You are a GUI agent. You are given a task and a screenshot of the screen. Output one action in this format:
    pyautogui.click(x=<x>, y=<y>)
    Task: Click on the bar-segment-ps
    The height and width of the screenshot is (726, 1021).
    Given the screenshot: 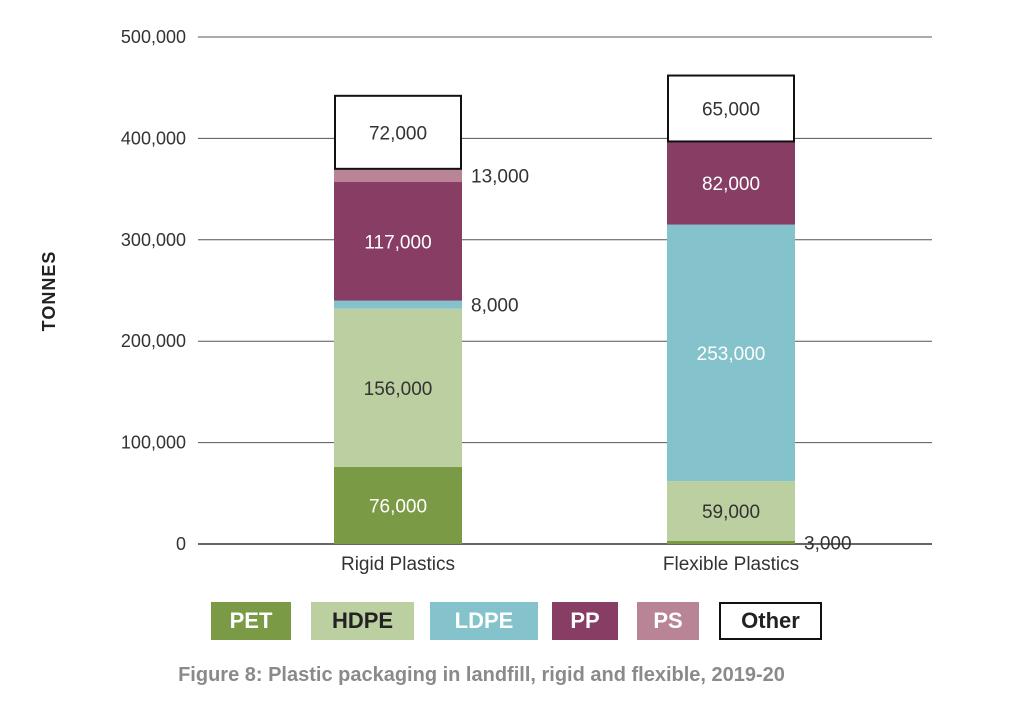 What is the action you would take?
    pyautogui.click(x=398, y=175)
    